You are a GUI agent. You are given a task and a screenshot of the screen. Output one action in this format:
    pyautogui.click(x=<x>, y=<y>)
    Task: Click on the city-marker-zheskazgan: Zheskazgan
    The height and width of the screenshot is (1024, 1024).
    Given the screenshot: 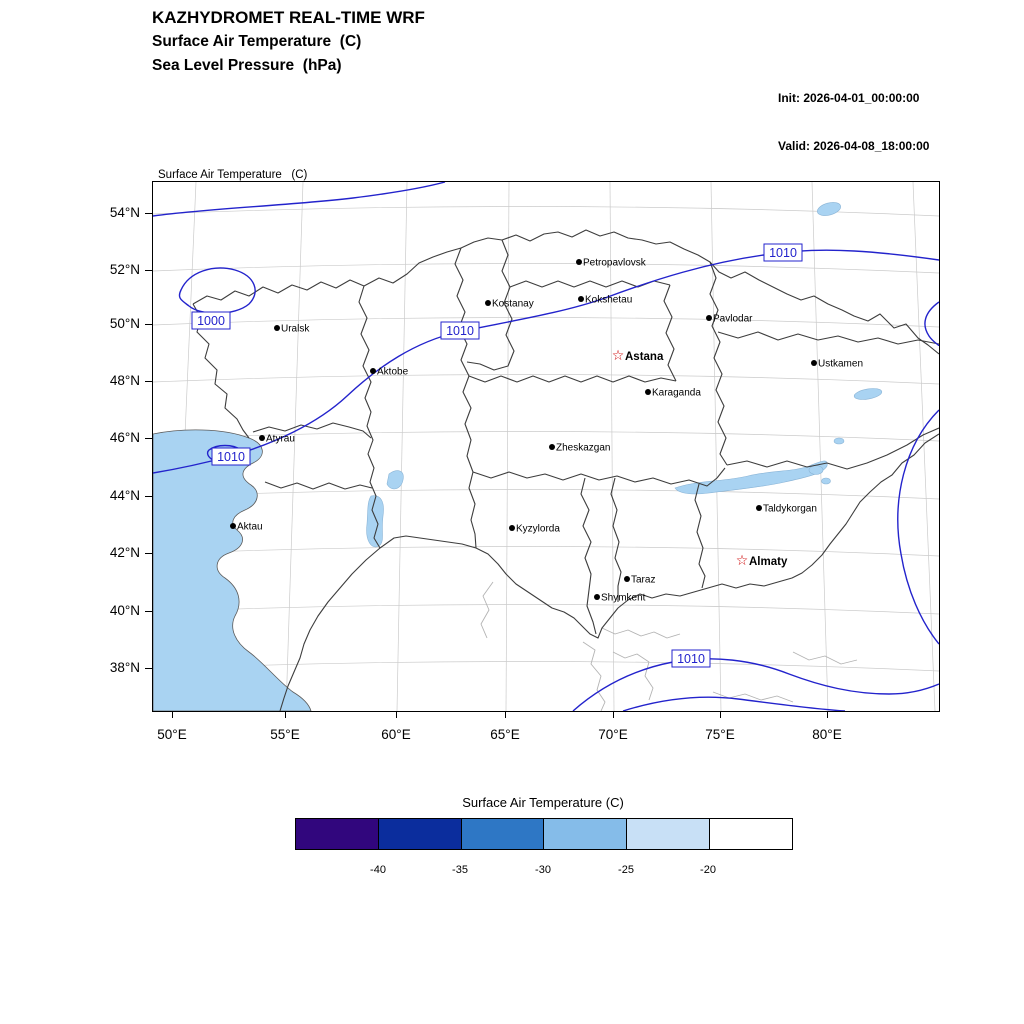 What is the action you would take?
    pyautogui.click(x=579, y=448)
    